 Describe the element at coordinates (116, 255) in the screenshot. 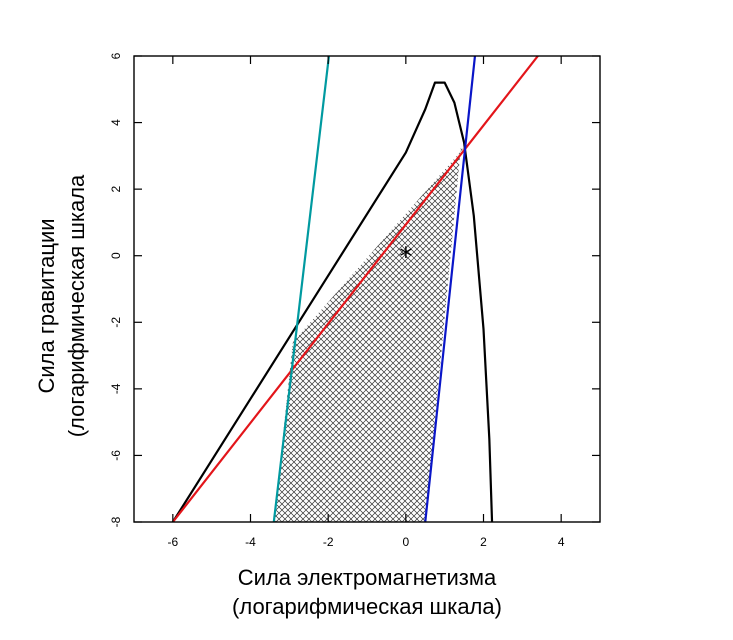

I see `y-tick-label: 0` at that location.